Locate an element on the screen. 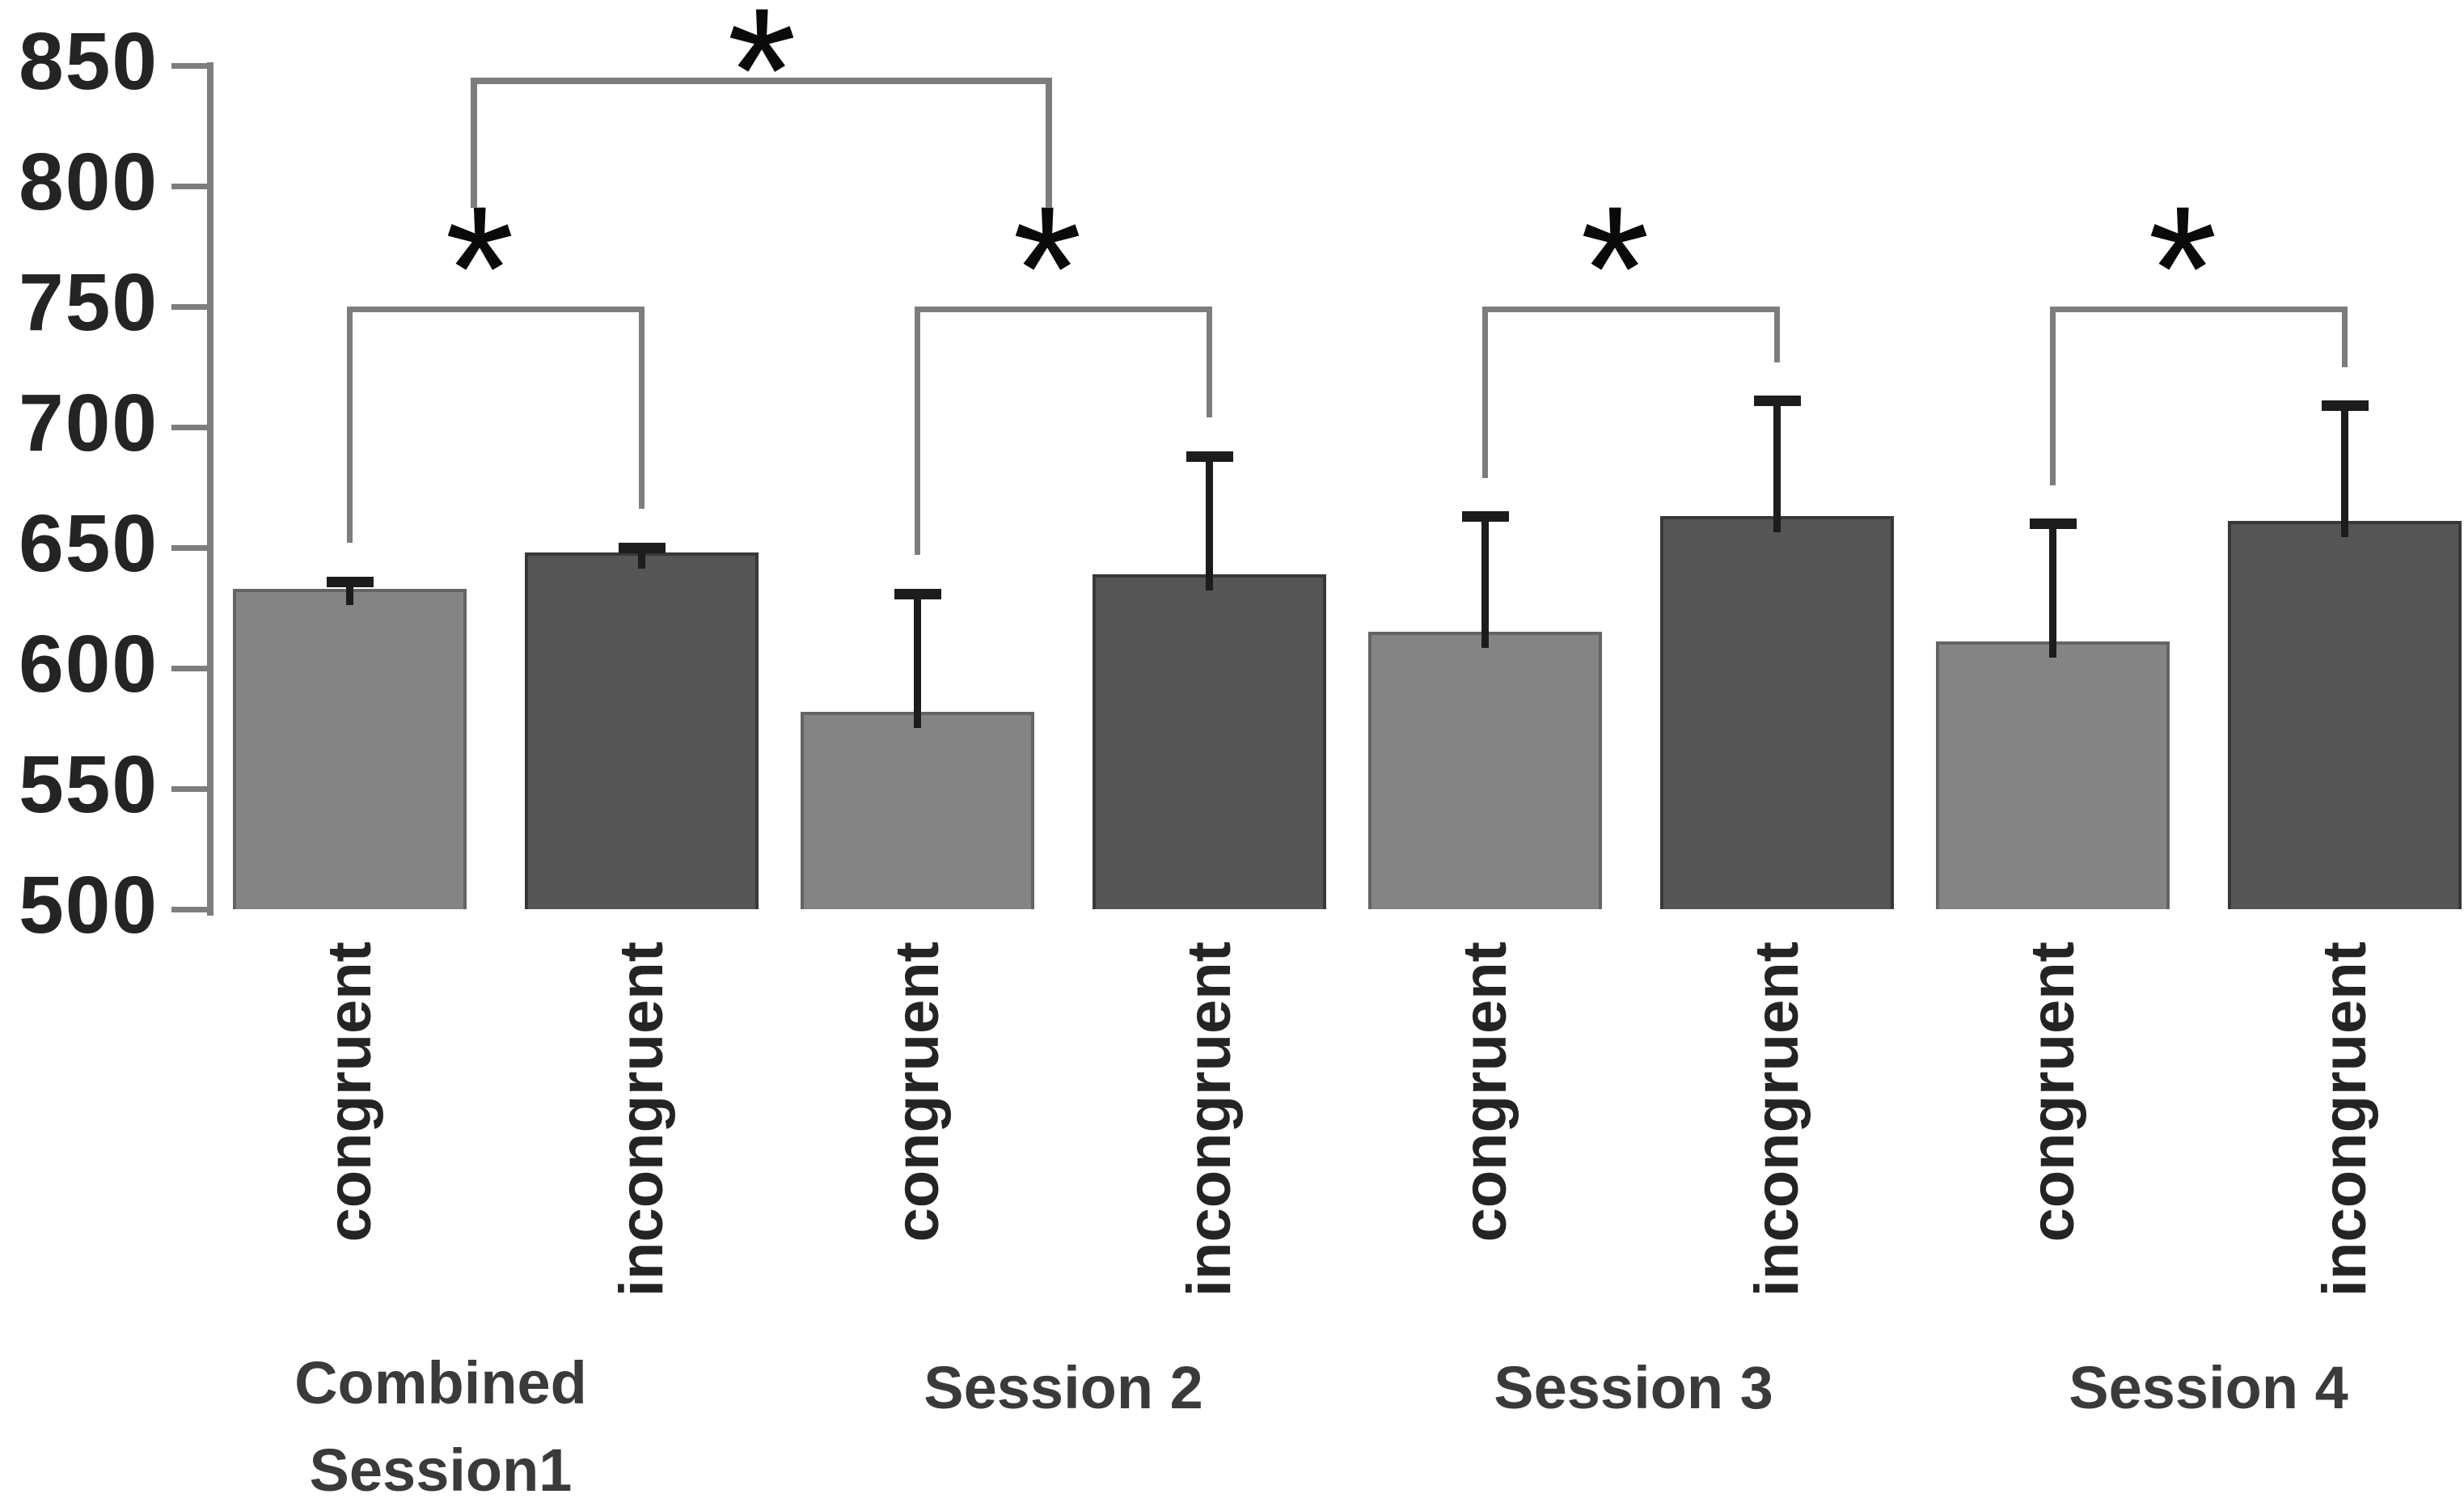 This screenshot has height=1511, width=2464. bar-session-4-incongruent is located at coordinates (2345, 715).